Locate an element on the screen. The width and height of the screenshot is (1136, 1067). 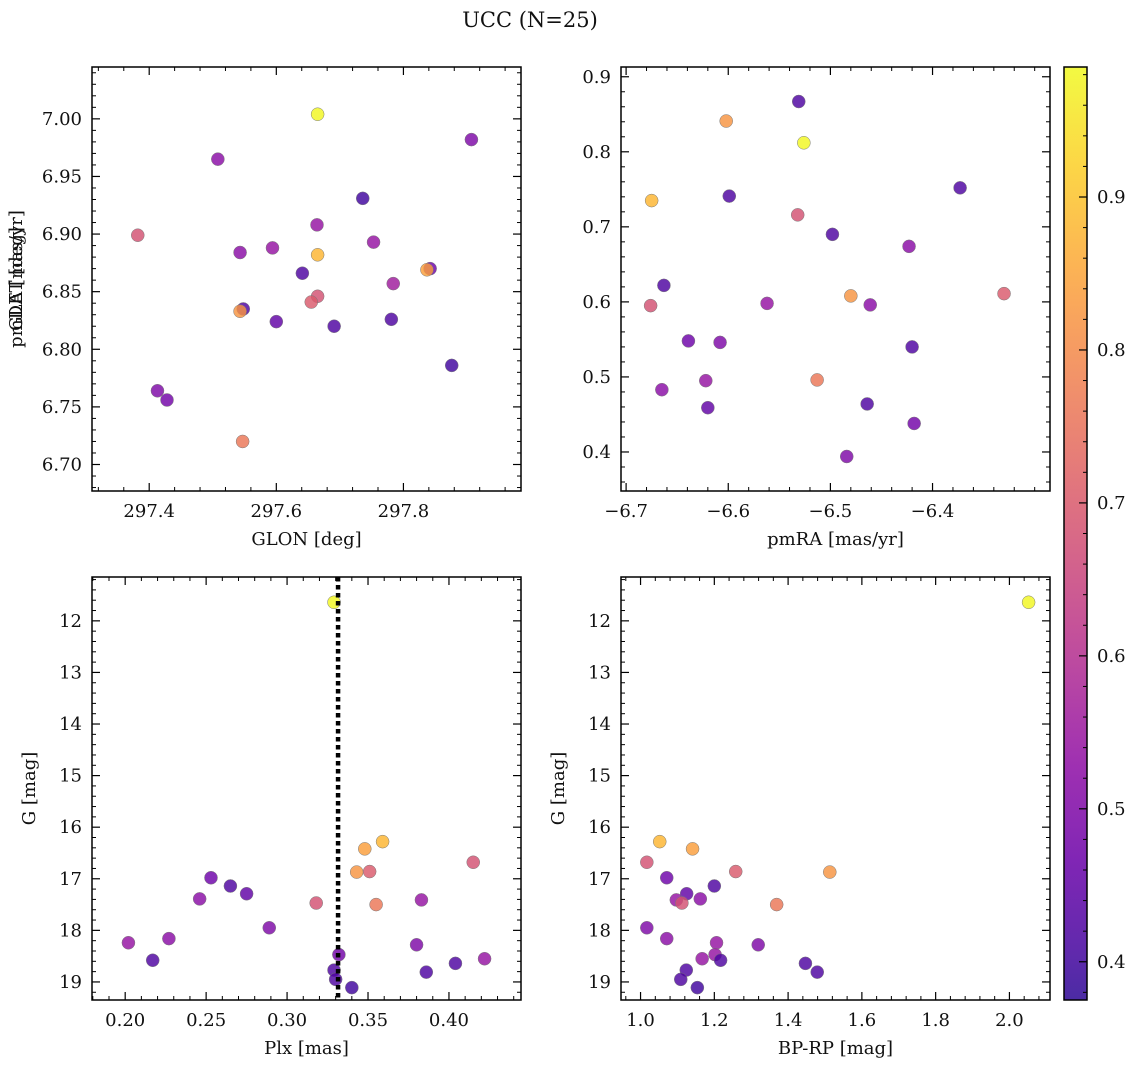
y-tick-label: 14 is located at coordinates (599, 724).